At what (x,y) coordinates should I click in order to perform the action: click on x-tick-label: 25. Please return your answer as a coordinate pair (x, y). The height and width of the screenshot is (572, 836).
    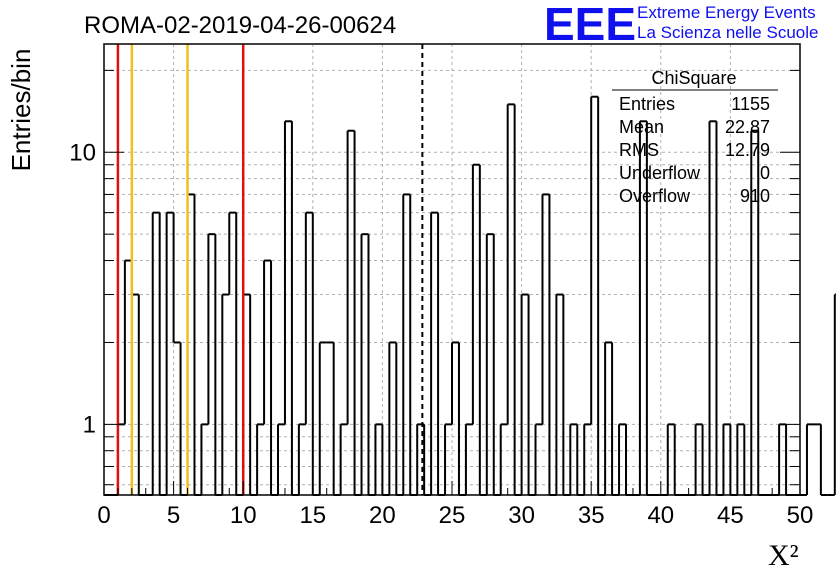
    Looking at the image, I should click on (452, 515).